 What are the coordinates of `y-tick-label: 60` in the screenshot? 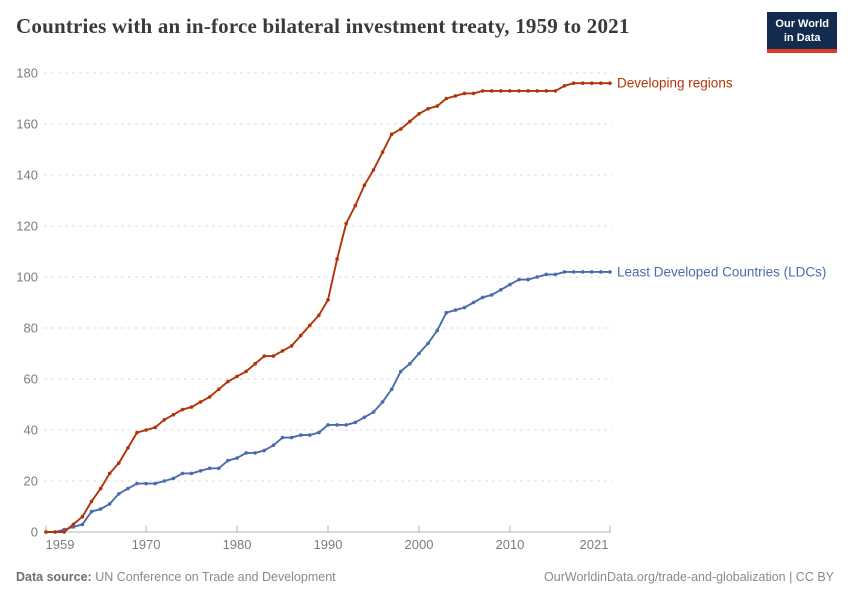 It's located at (31, 379).